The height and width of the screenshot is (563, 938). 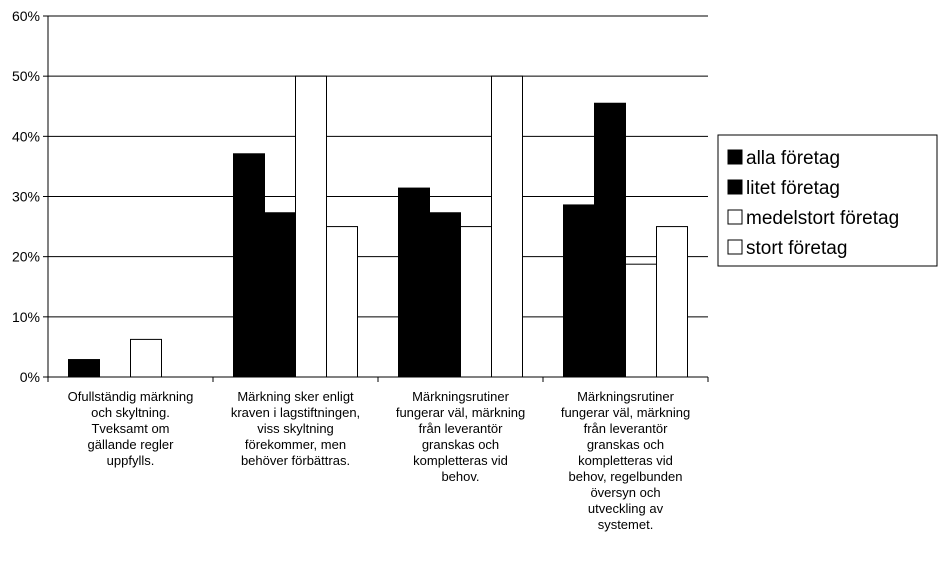 I want to click on legend-label: medelstort företag, so click(x=822, y=218).